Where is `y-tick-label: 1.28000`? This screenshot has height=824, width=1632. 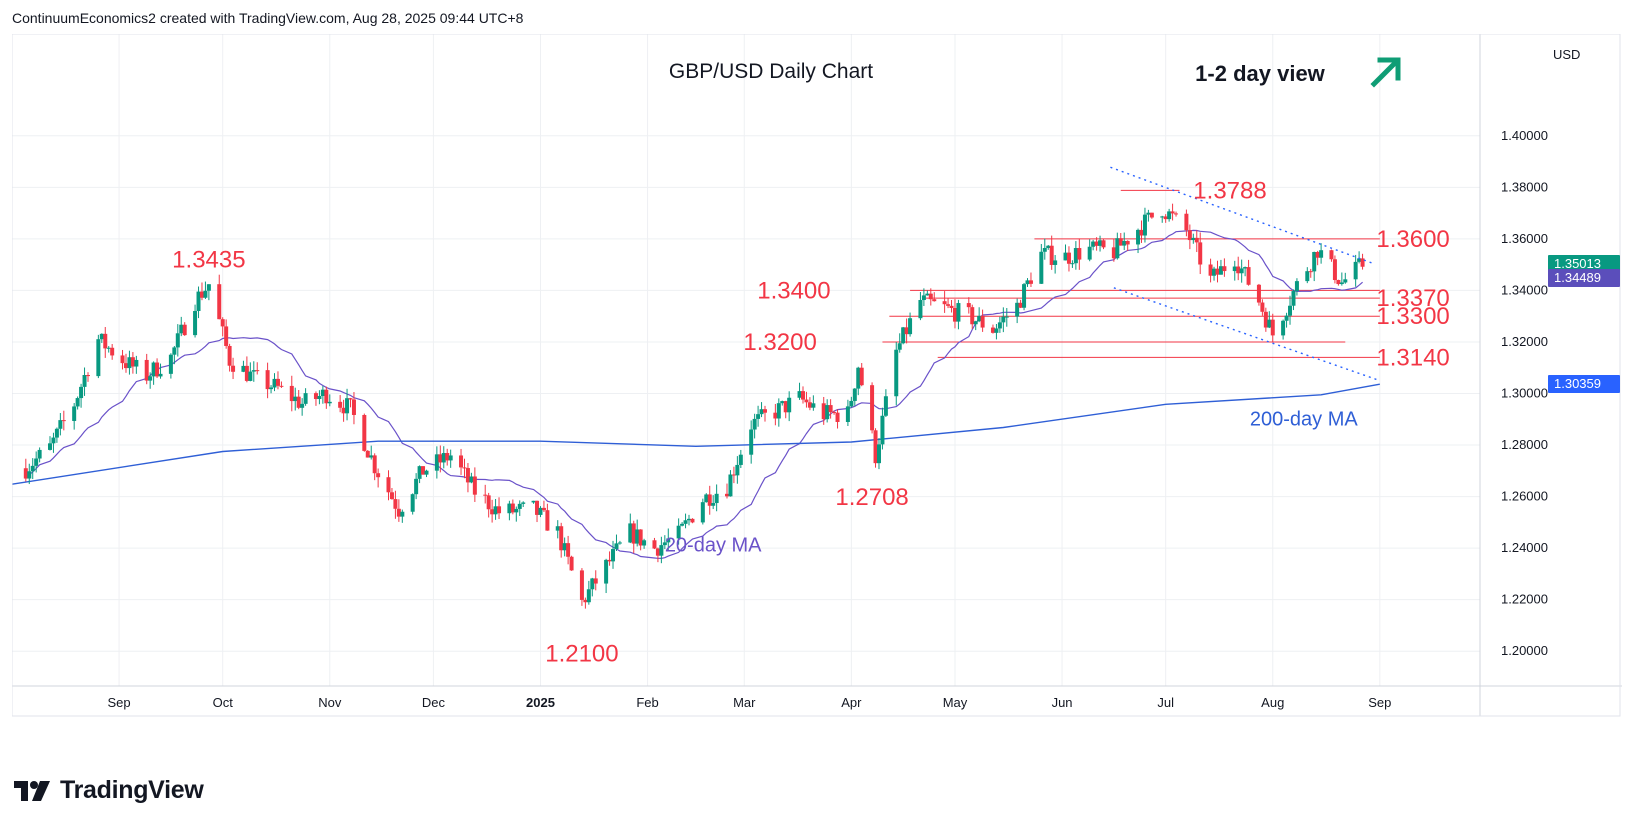
y-tick-label: 1.28000 is located at coordinates (1524, 444).